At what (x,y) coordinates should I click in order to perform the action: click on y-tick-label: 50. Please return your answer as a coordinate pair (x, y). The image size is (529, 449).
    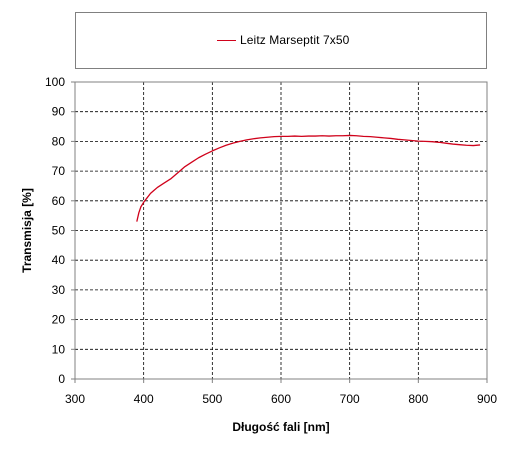
    Looking at the image, I should click on (59, 231).